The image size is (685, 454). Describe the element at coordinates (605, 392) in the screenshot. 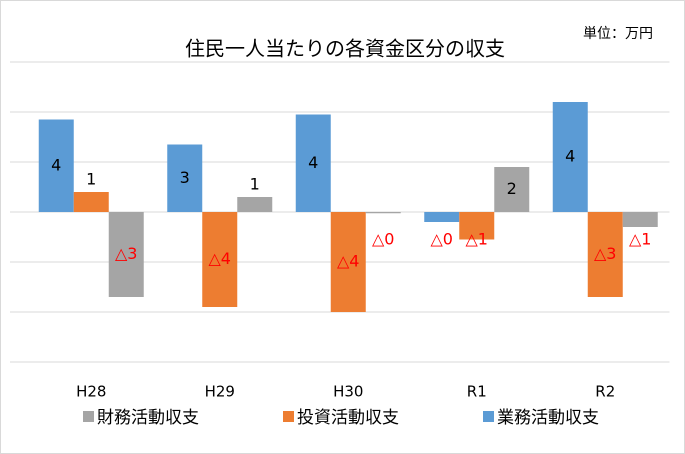

I see `x-tick-label: R2` at that location.